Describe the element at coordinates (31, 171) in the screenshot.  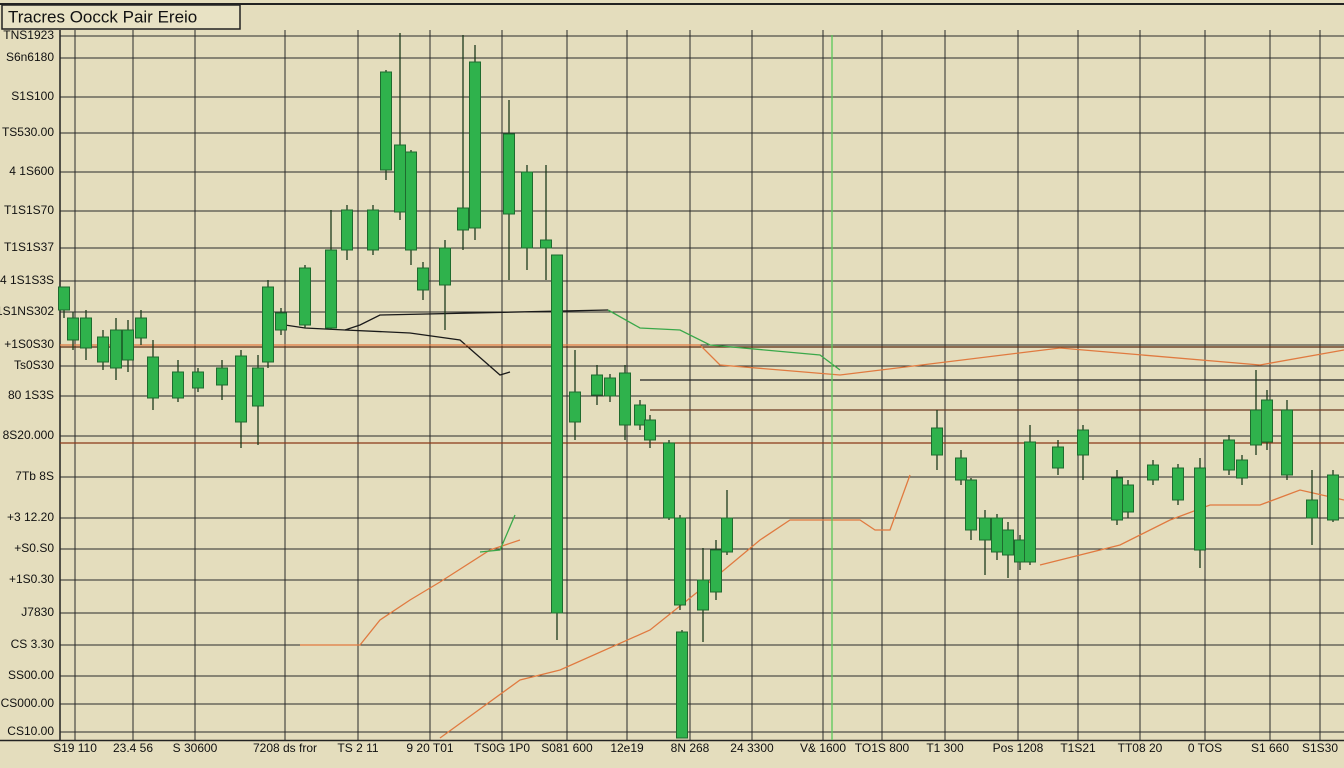
I see `y-tick-label: 4 1S600` at that location.